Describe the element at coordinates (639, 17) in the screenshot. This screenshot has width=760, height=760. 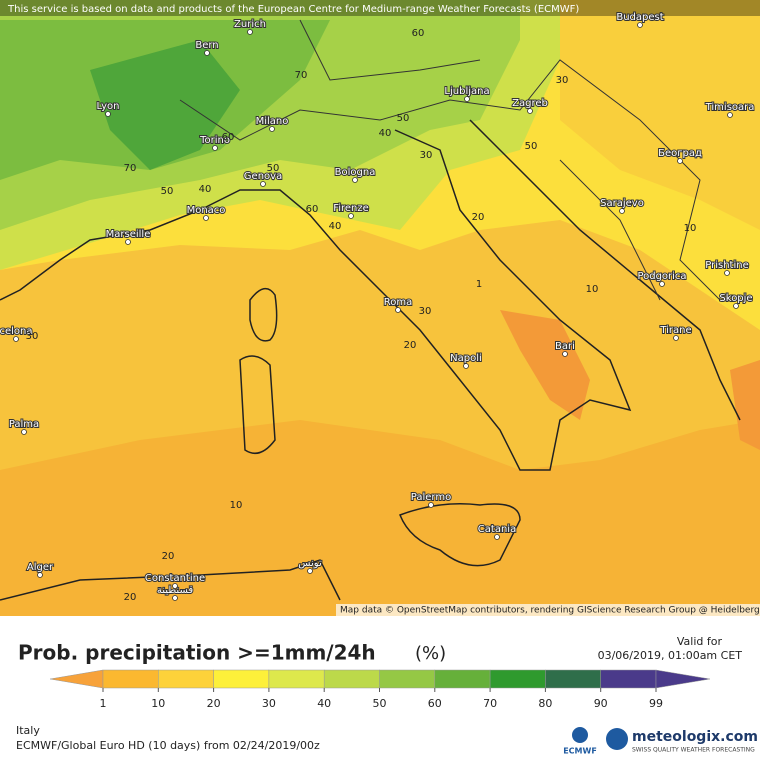
I see `city-label: Budapest` at that location.